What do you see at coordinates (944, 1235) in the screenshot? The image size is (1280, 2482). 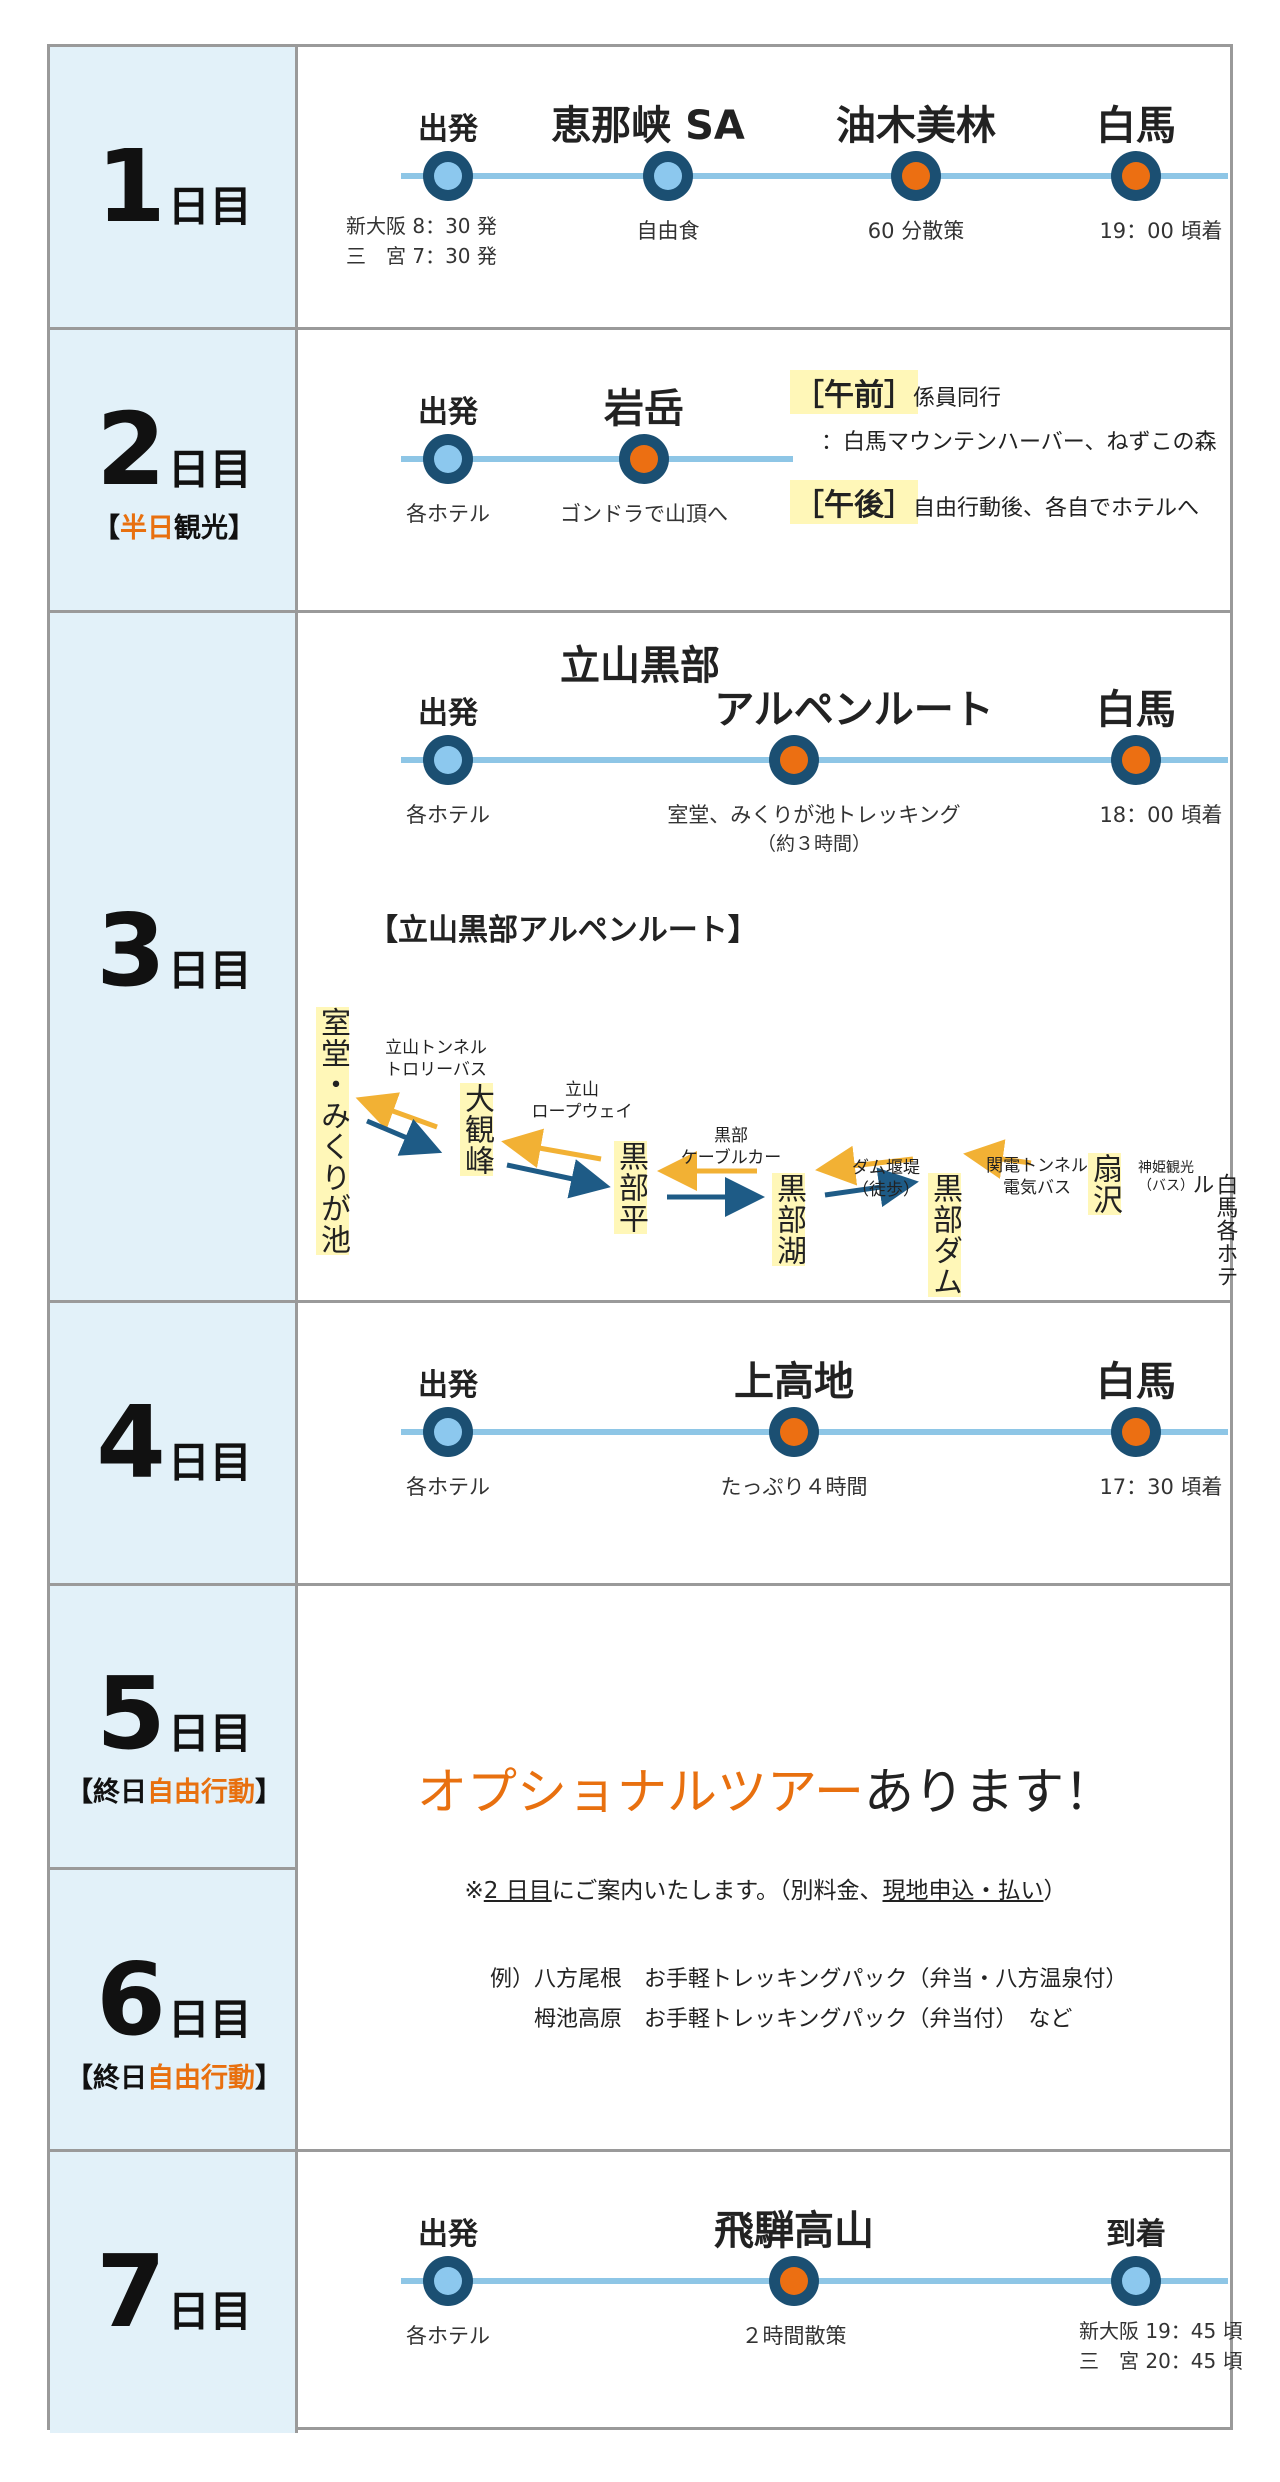 I see `route-station: 黒部ダム` at bounding box center [944, 1235].